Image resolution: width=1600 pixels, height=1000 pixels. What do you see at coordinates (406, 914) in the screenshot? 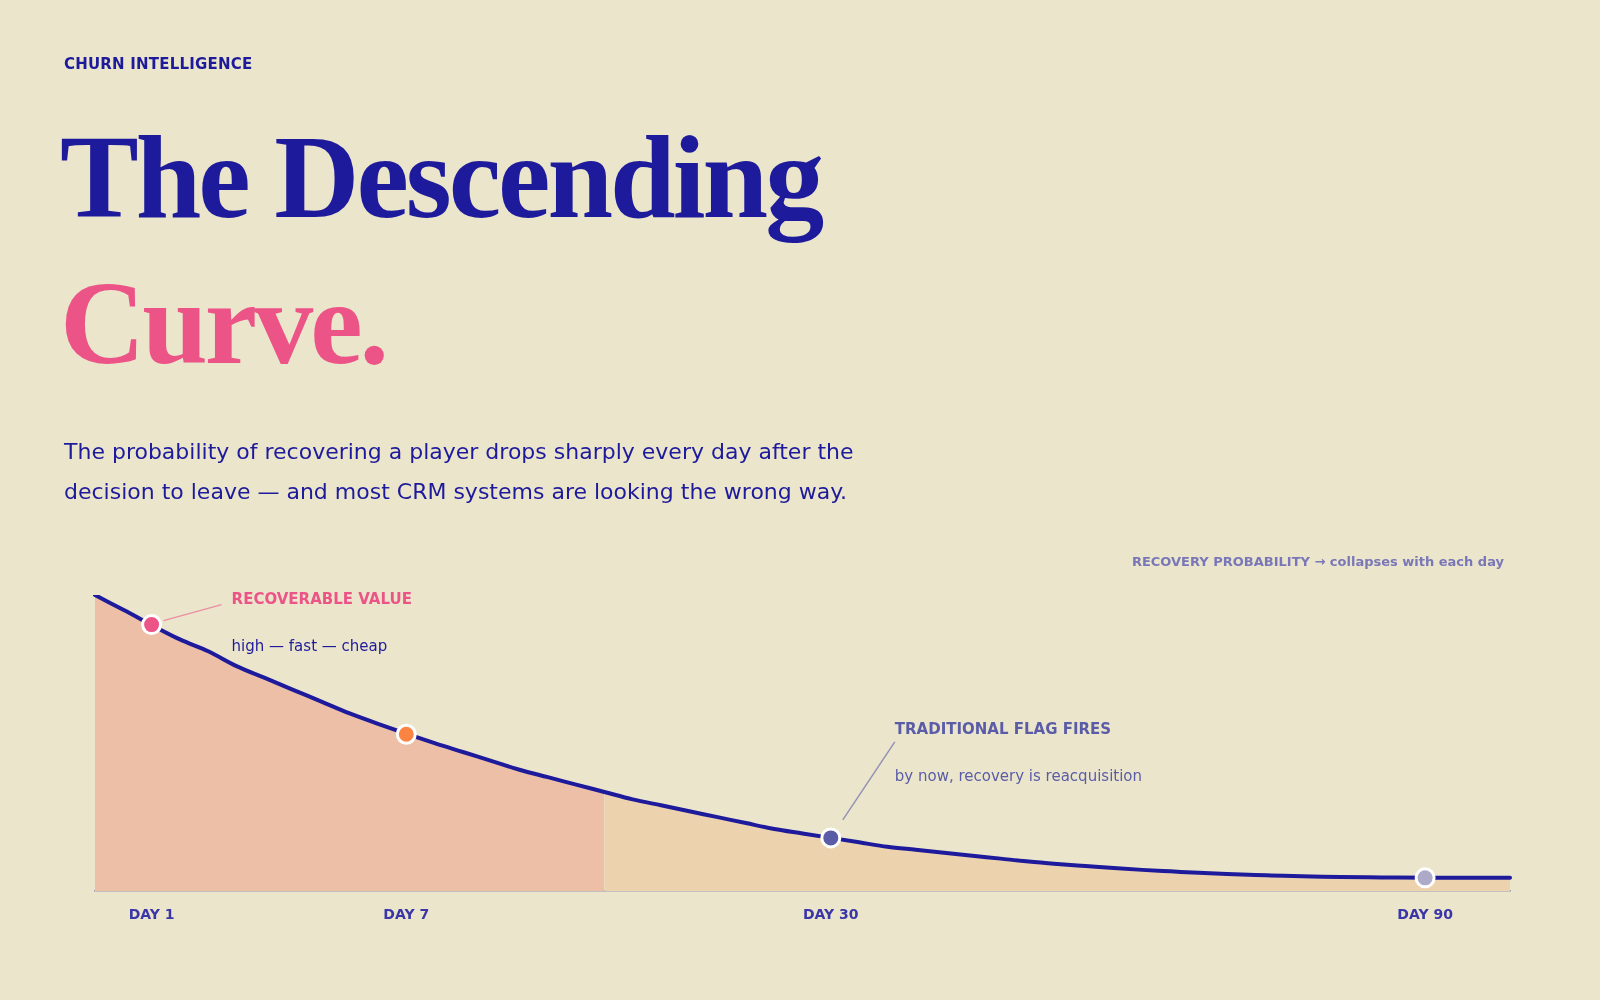
I see `x-tick-label: DAY 7` at bounding box center [406, 914].